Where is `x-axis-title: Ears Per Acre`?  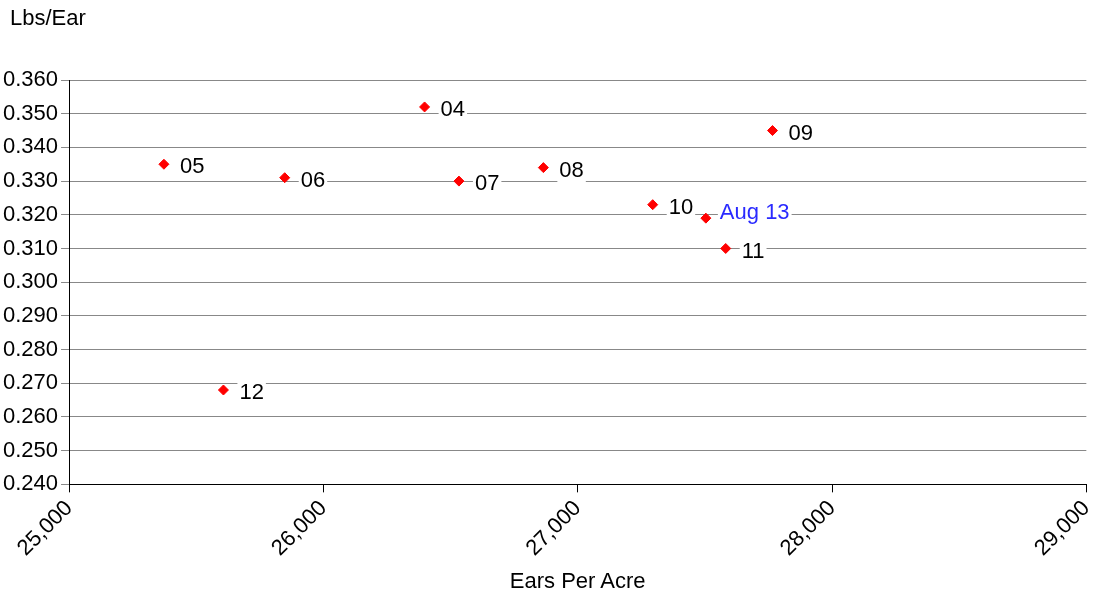 x-axis-title: Ears Per Acre is located at coordinates (577, 580).